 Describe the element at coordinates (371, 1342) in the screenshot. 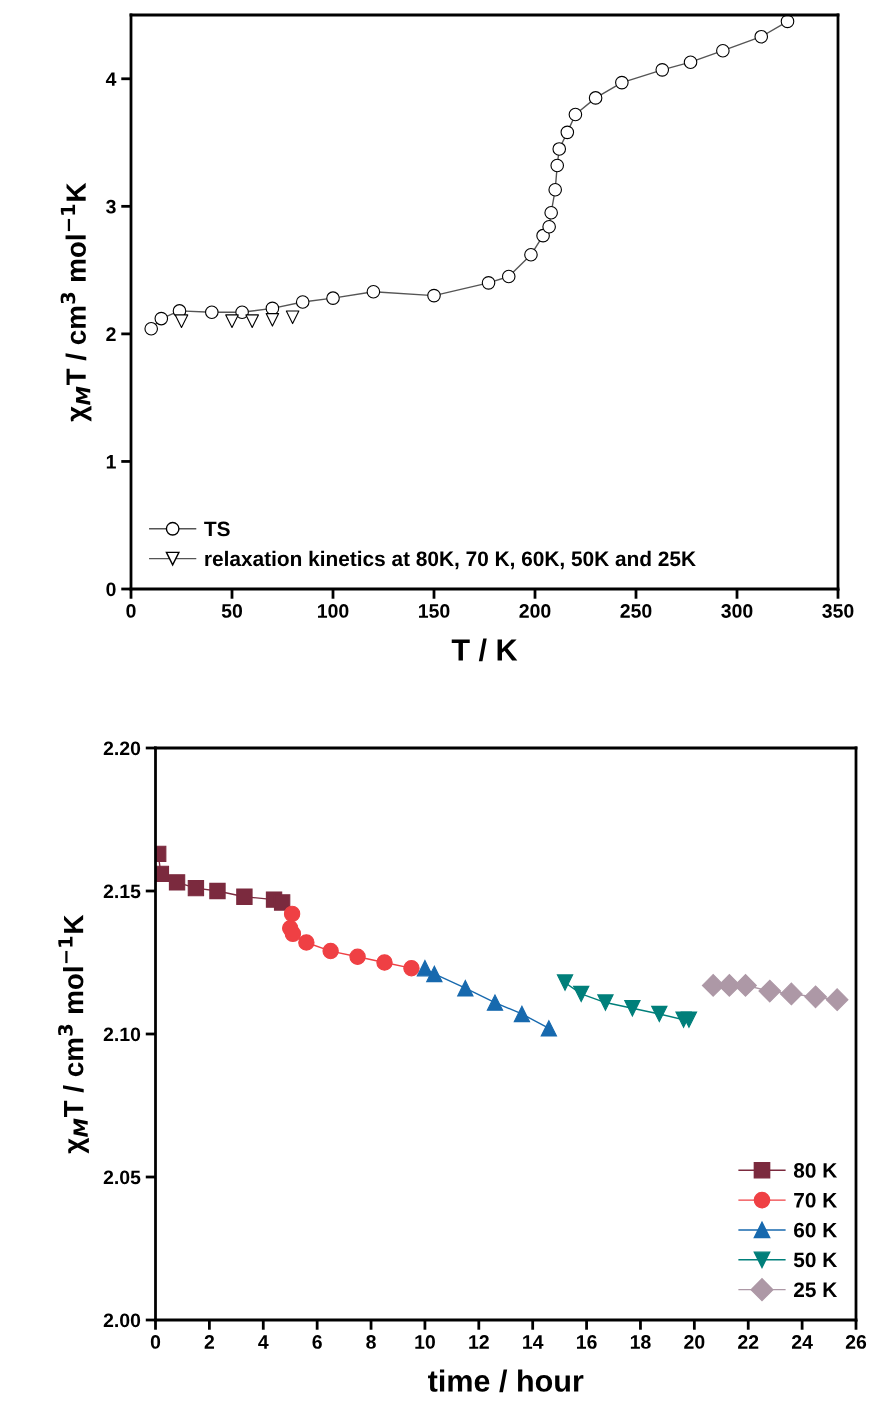

I see `x-tick-label: 8` at that location.